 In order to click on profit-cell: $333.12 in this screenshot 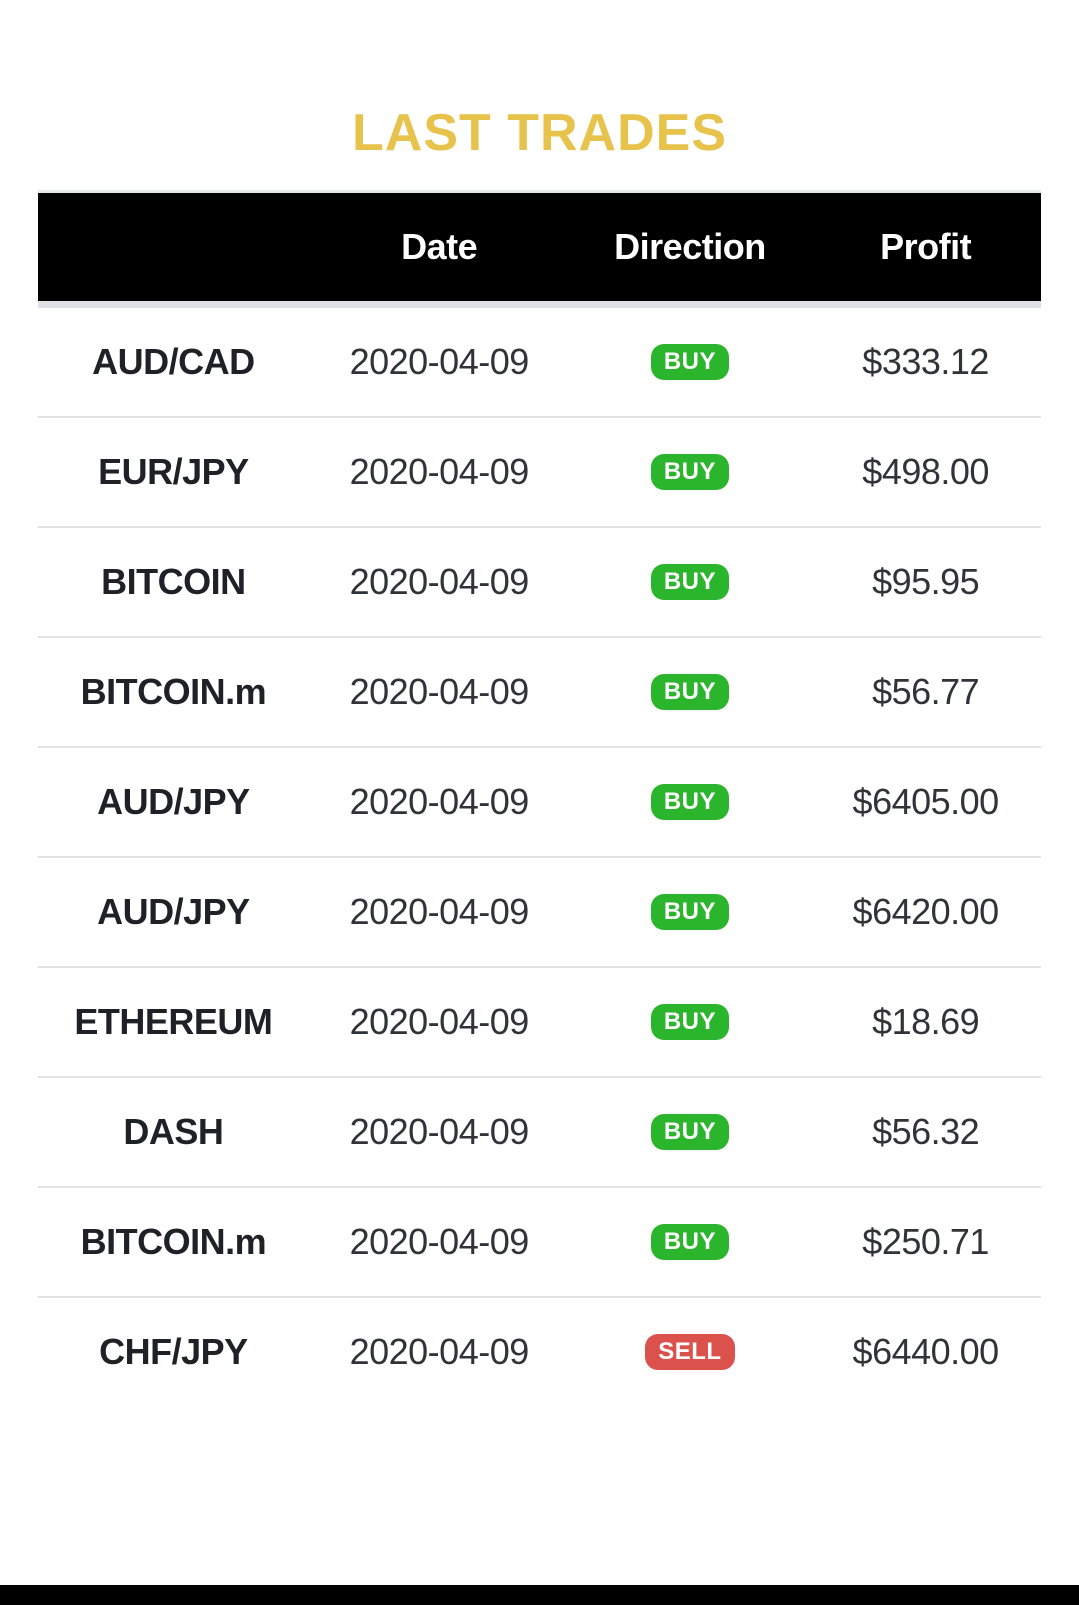, I will do `click(925, 361)`.